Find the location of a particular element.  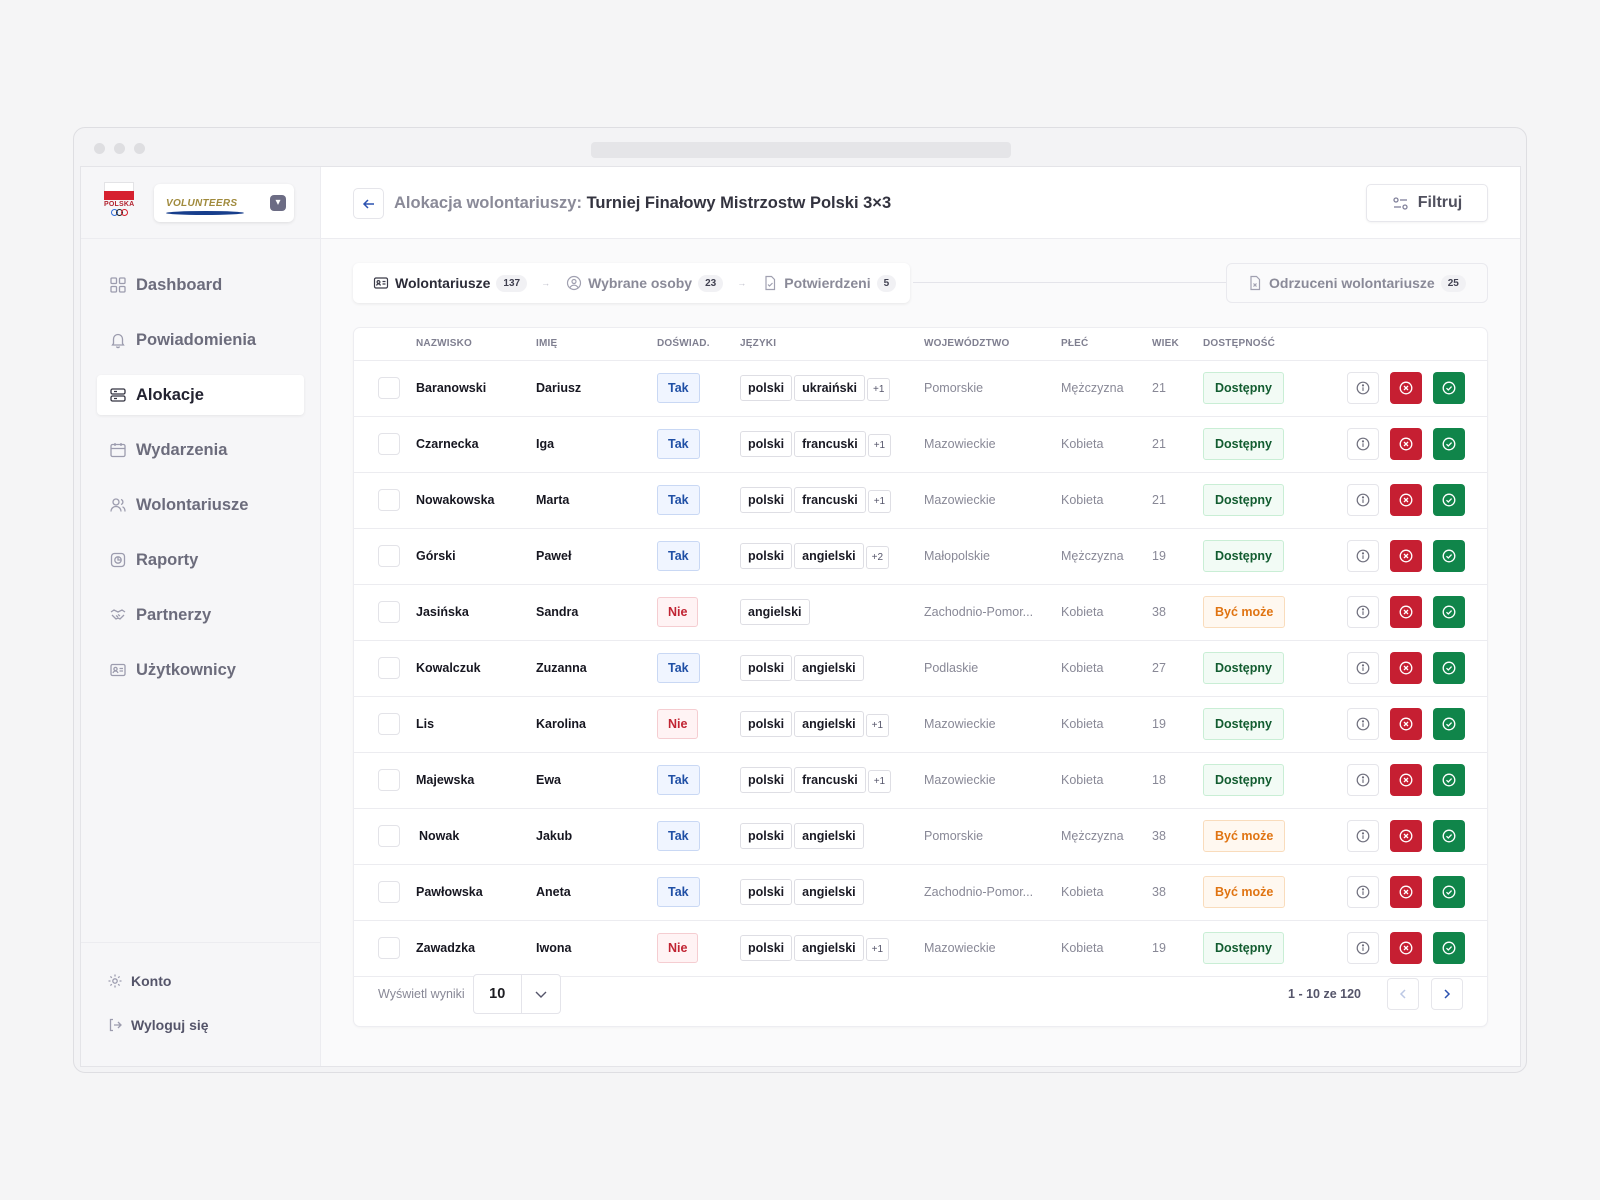

page-size-select: 10 is located at coordinates (516, 994).